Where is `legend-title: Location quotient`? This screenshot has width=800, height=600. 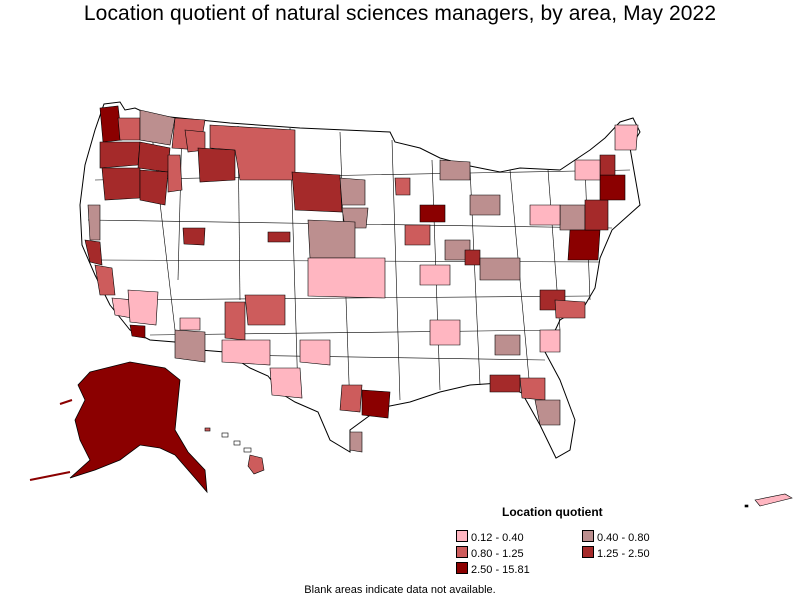 legend-title: Location quotient is located at coordinates (552, 512).